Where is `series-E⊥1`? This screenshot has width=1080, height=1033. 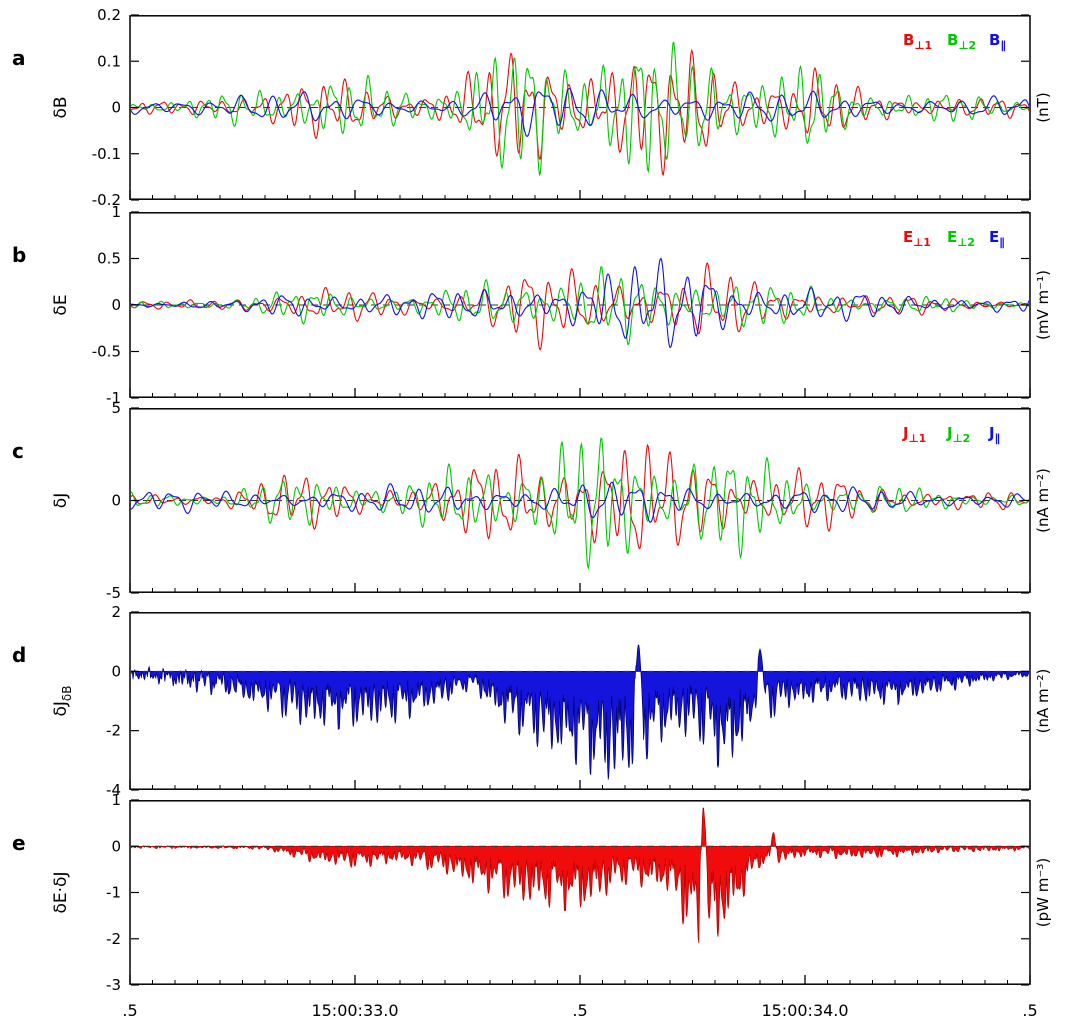 series-E⊥1 is located at coordinates (580, 306).